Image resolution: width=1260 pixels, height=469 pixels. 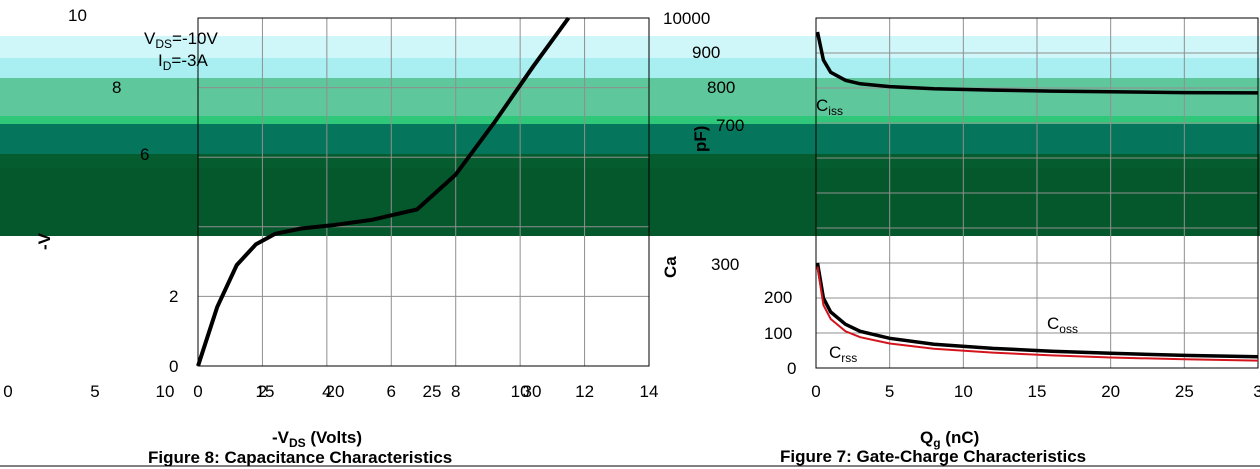 I want to click on id-annotation: ID=-3A, so click(x=183, y=62).